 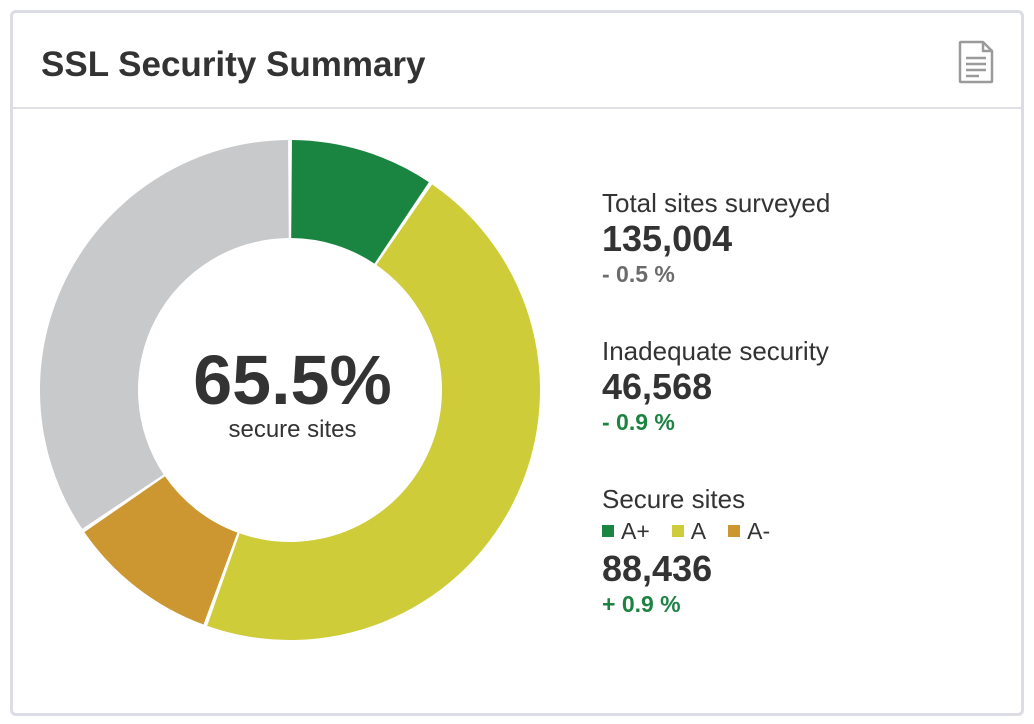 I want to click on stat-total-sites: Total sites surveyed 135,004 - 0.5 %, so click(x=716, y=238).